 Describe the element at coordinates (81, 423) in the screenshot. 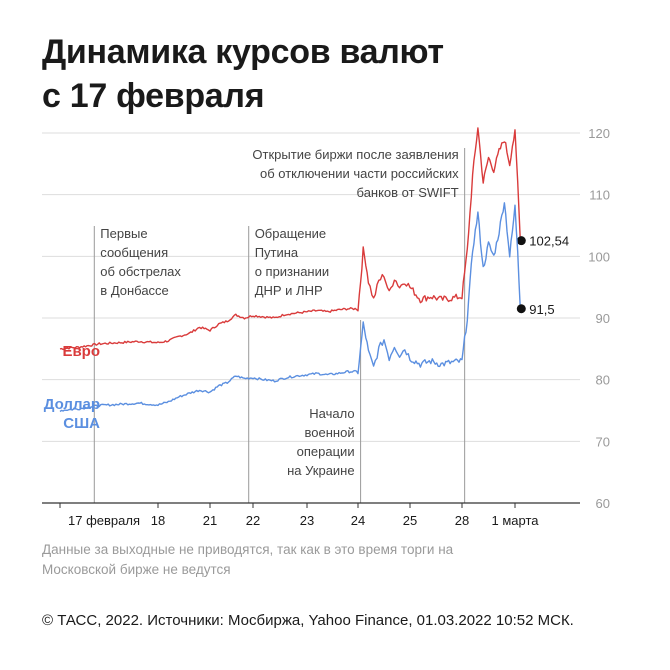

I see `usd-series-label-line2: США` at that location.